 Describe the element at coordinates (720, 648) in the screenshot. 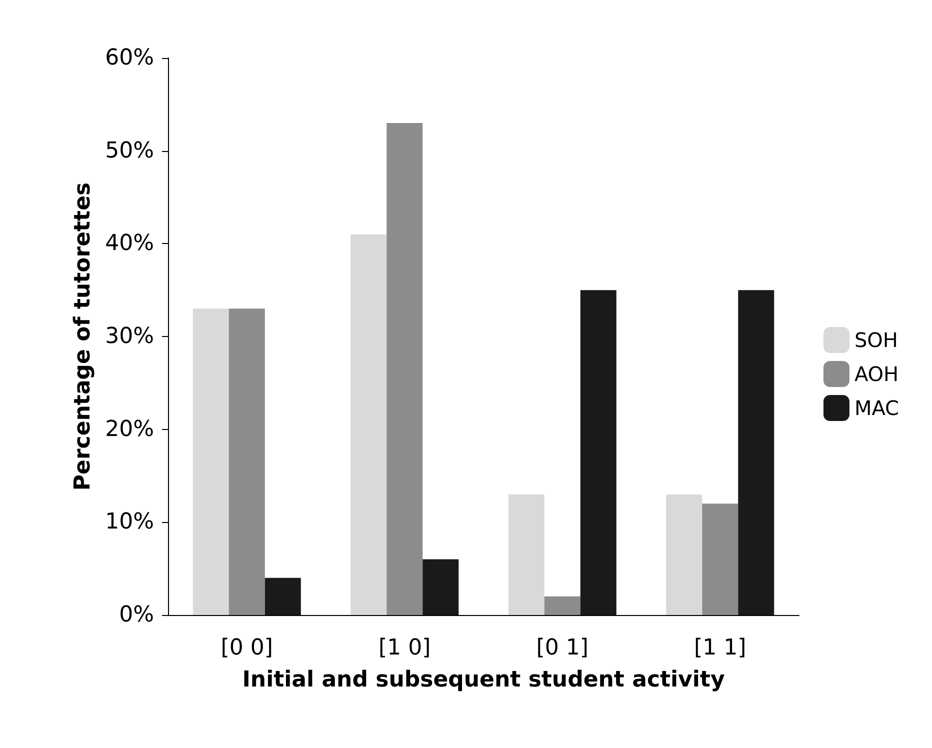

I see `x-tick-label: [1 1]` at that location.